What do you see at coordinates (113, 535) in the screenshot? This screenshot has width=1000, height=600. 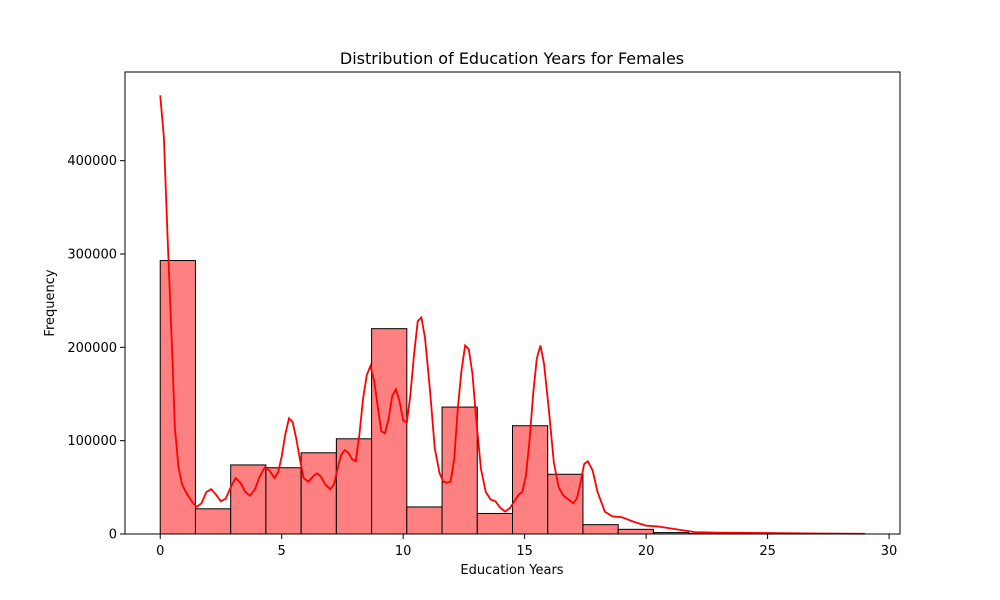 I see `y-tick-label: 0` at bounding box center [113, 535].